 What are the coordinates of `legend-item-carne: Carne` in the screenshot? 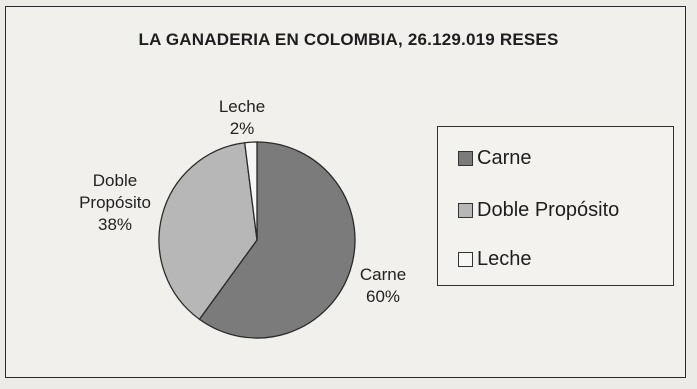 It's located at (494, 158).